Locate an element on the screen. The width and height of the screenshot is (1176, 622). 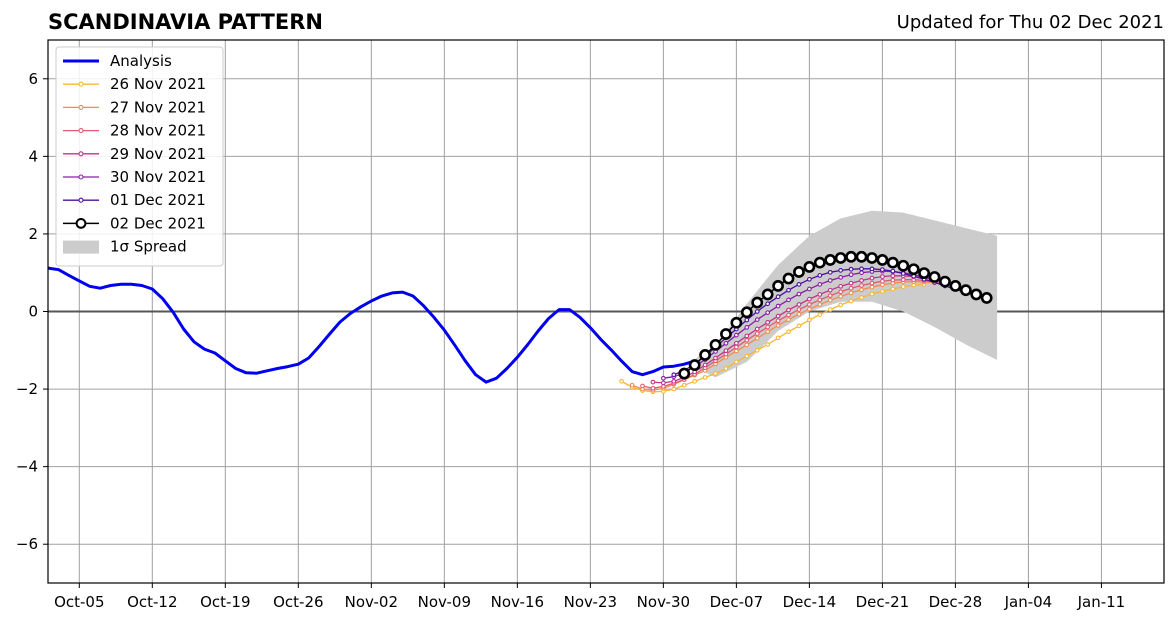
x-tick-label: Oct-26 is located at coordinates (298, 602).